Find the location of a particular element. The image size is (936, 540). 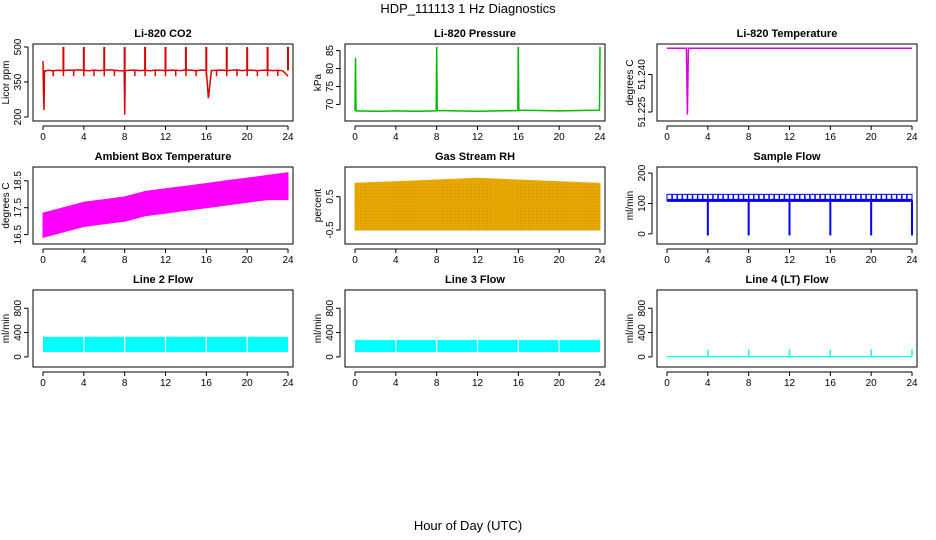

line-2-flow-y-tick-label: 400 is located at coordinates (18, 332).